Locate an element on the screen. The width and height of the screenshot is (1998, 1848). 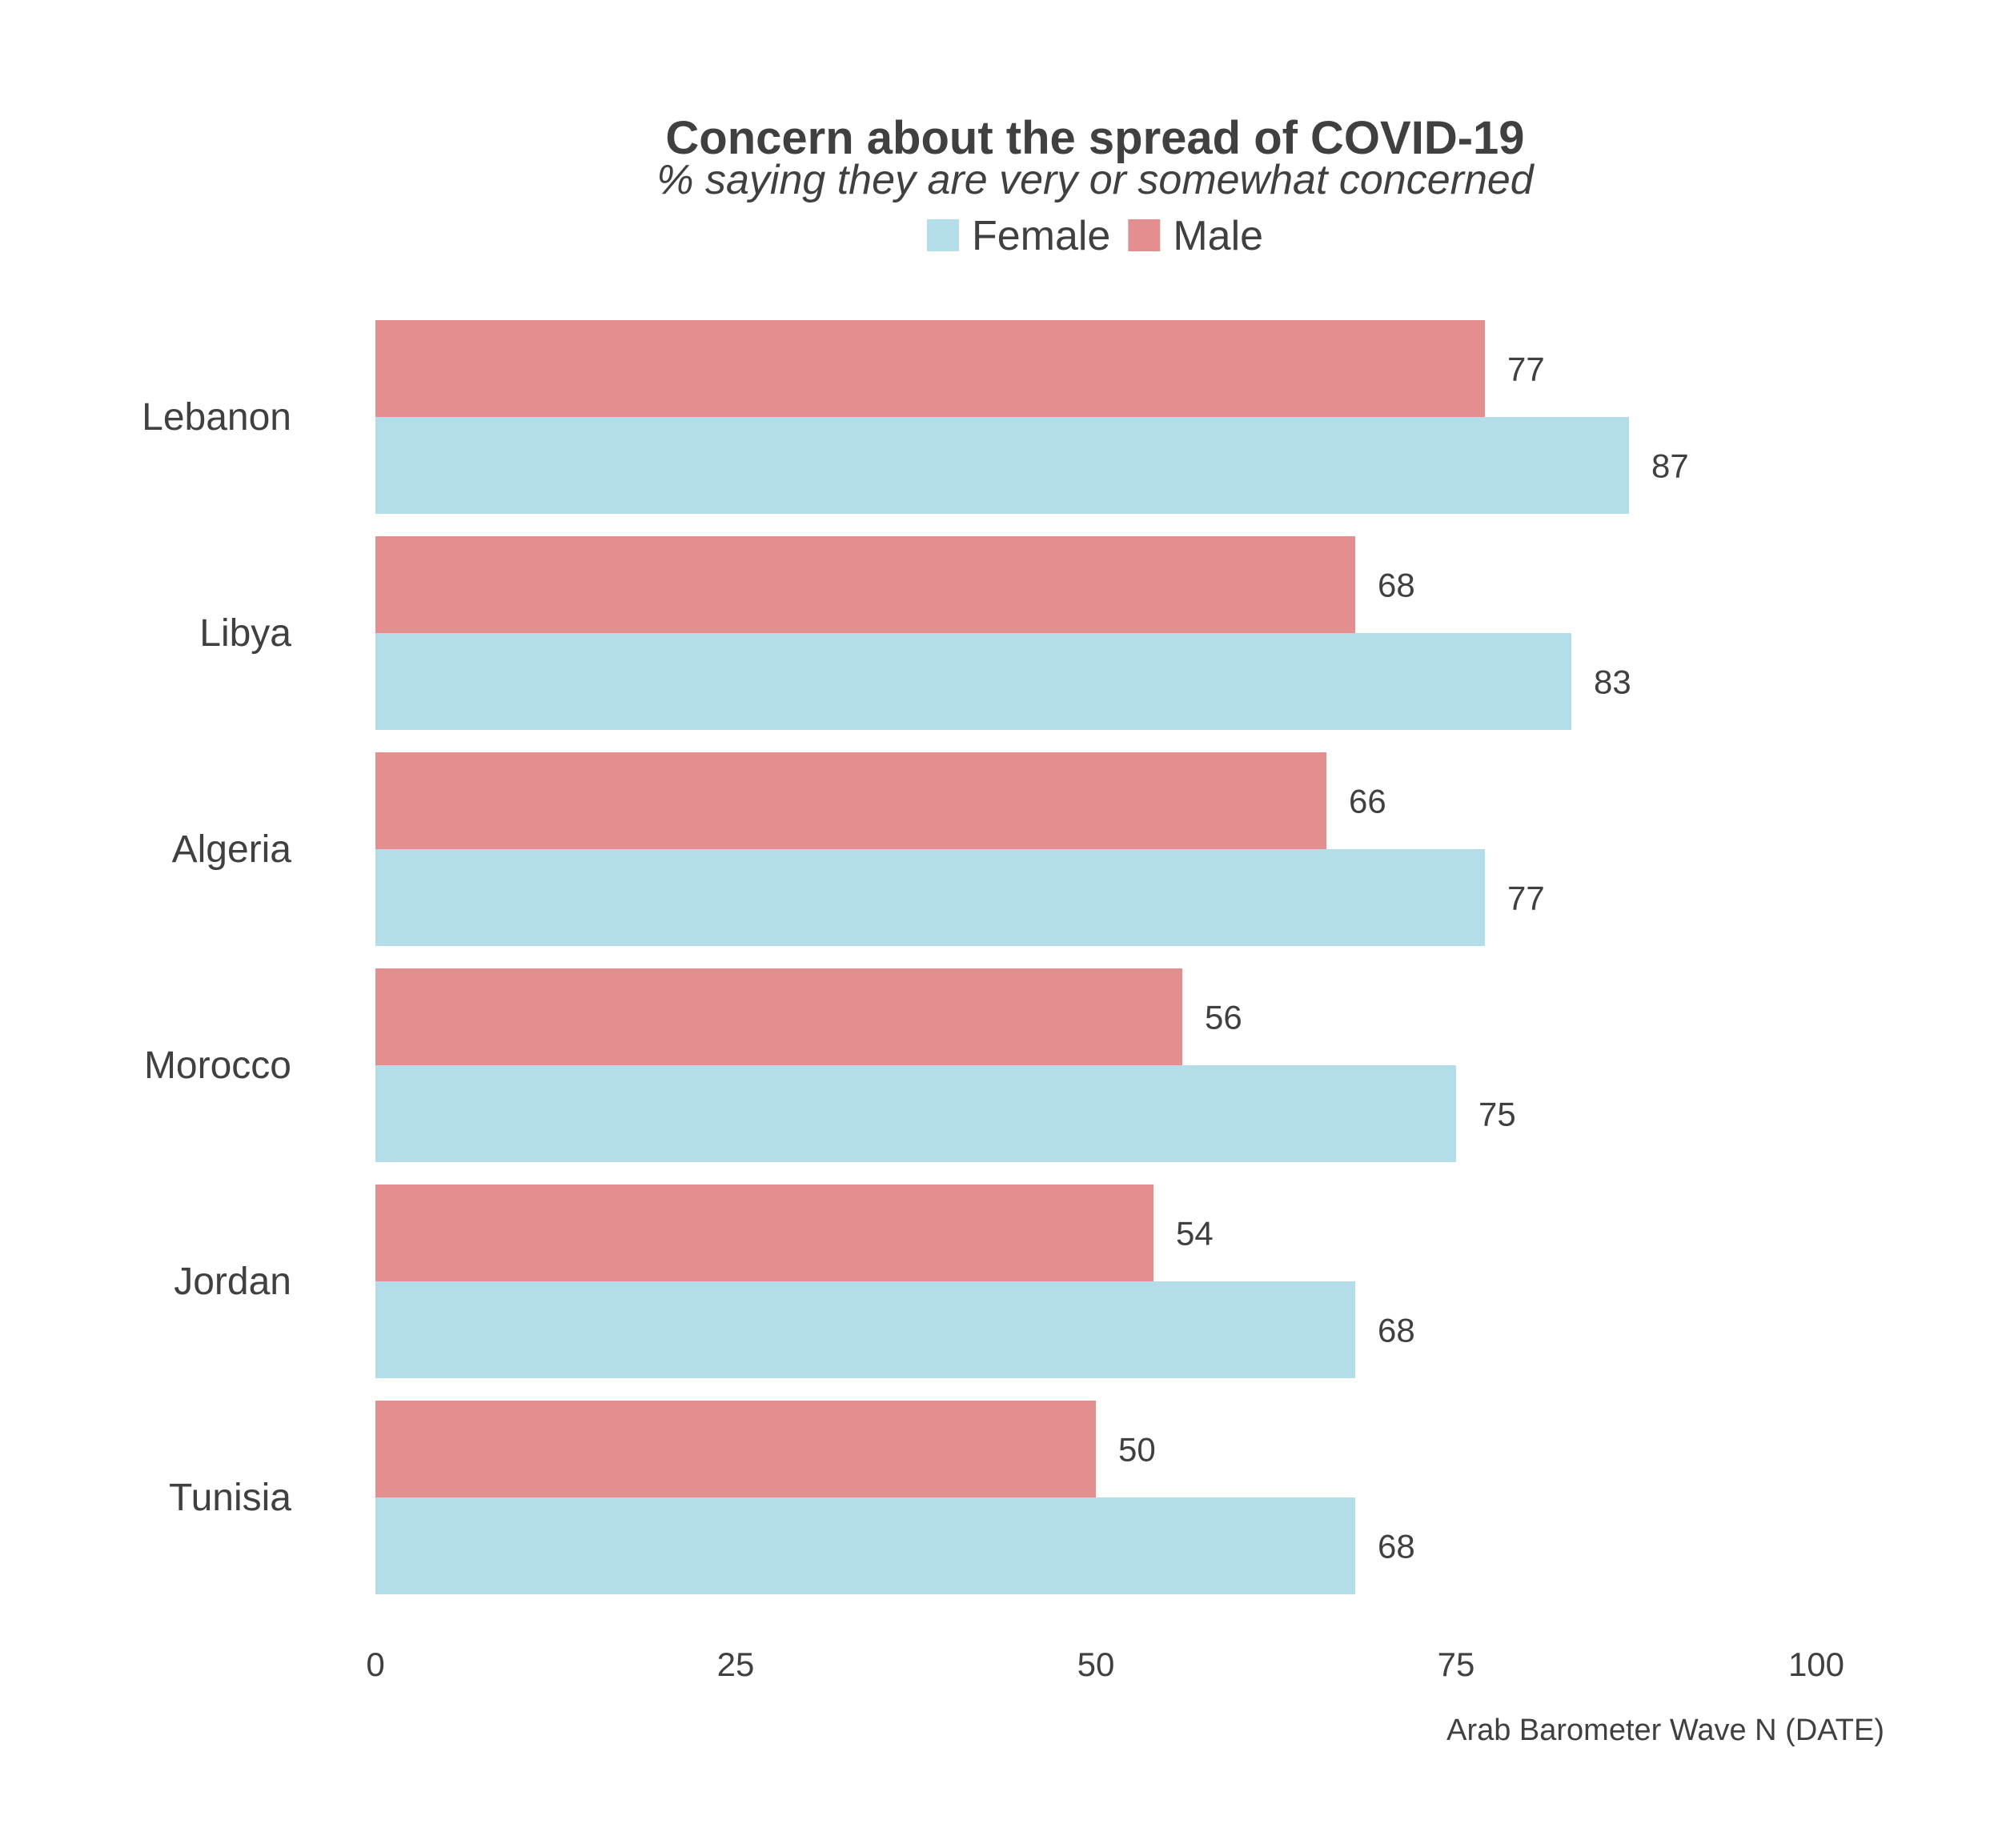
x-axis-ticks: 0 25 50 75 100 is located at coordinates (1105, 1664).